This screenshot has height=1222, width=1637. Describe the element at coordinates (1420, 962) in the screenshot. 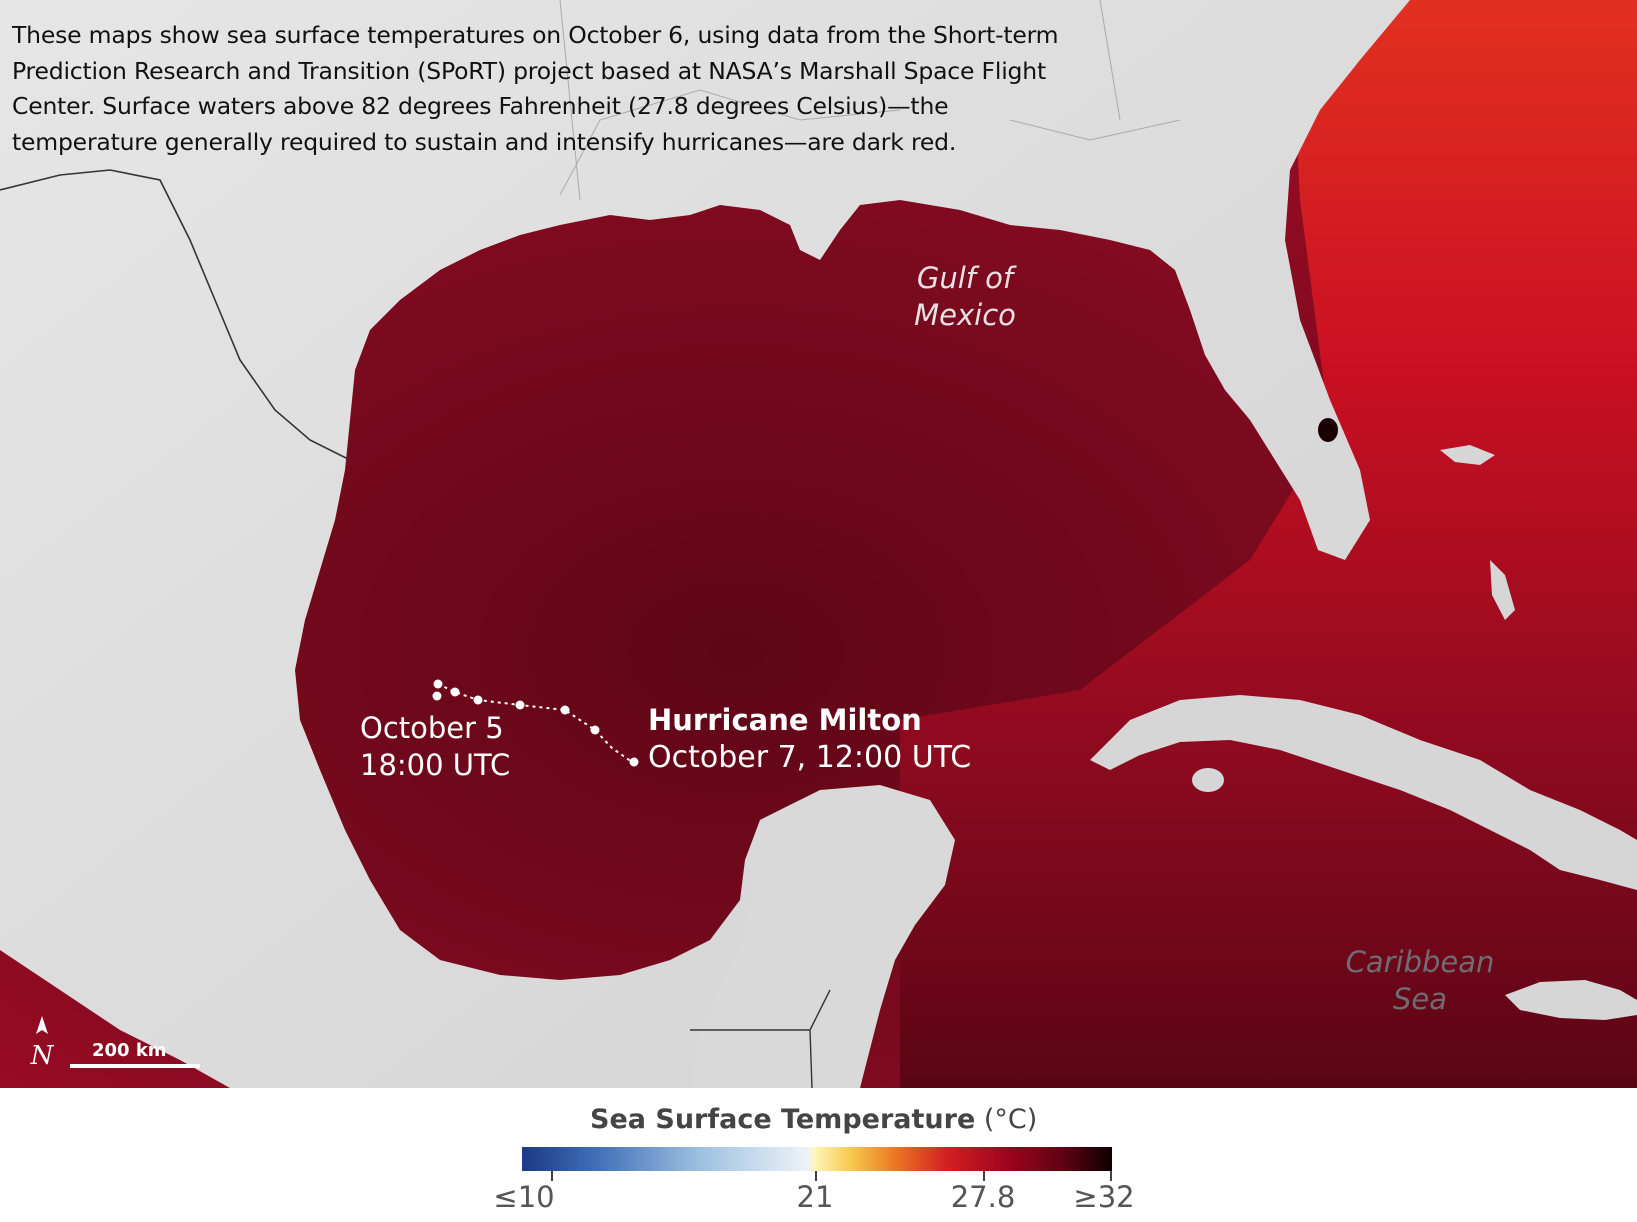

I see `caribbean-label-line-1: Caribbean` at that location.